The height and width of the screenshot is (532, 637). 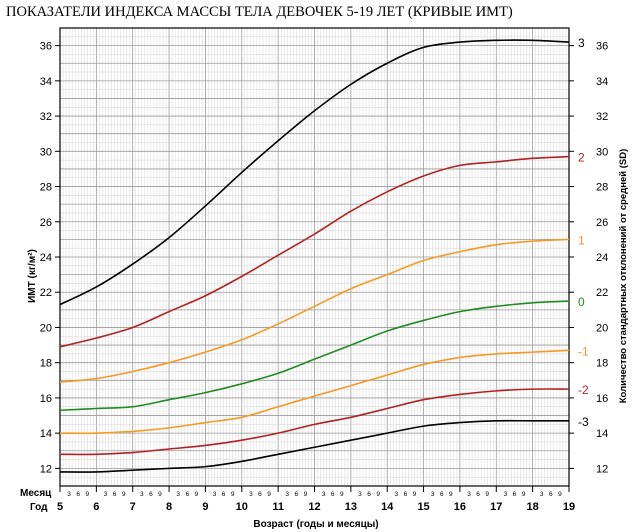 What do you see at coordinates (32, 276) in the screenshot?
I see `y-axis-label: ИМТ (кг/м²)` at bounding box center [32, 276].